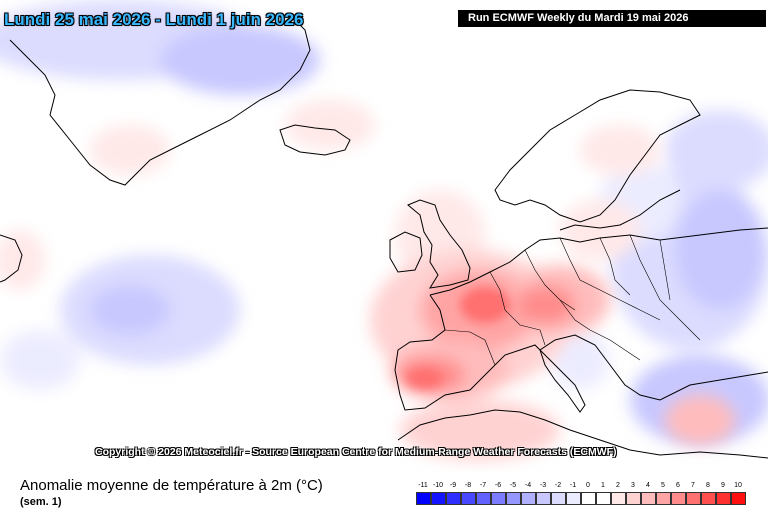 The width and height of the screenshot is (768, 512). Describe the element at coordinates (154, 19) in the screenshot. I see `date-range-title: Lundi 25 mai 2026 - Lundi 1 juin 2026` at that location.